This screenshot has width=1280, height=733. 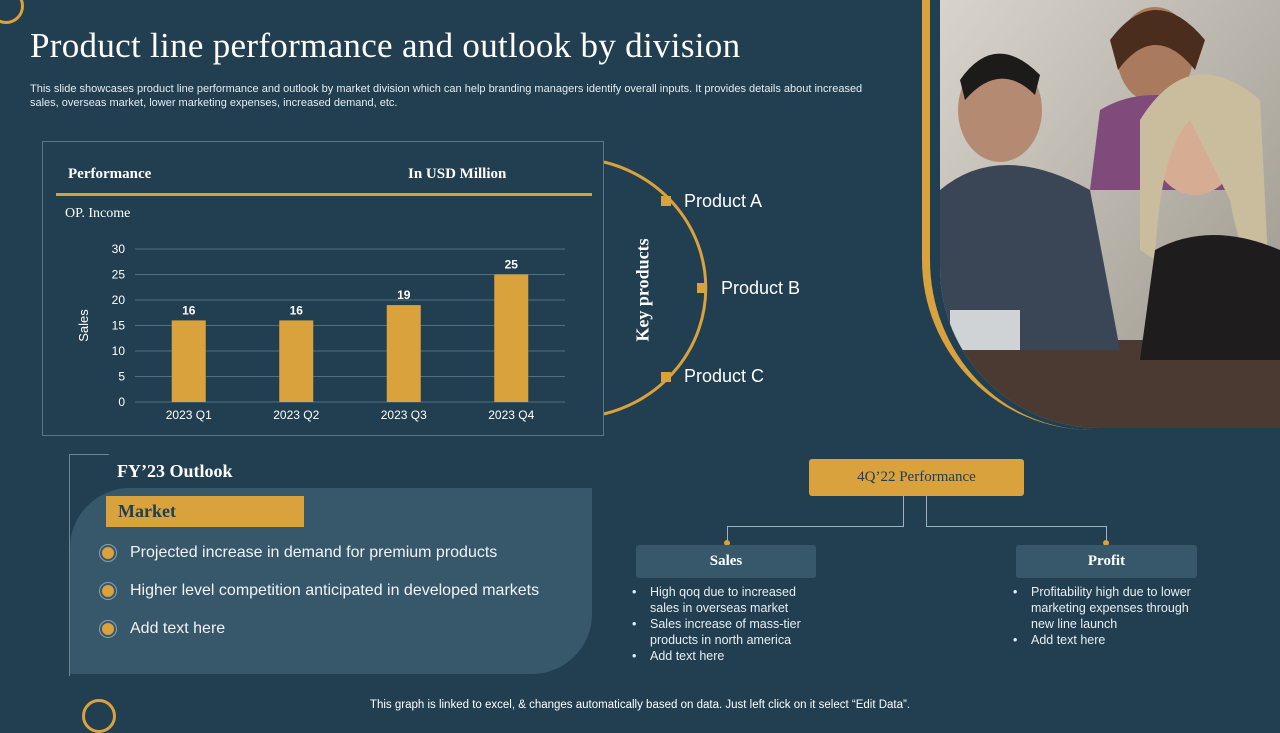 I want to click on market-badge: Market, so click(x=205, y=511).